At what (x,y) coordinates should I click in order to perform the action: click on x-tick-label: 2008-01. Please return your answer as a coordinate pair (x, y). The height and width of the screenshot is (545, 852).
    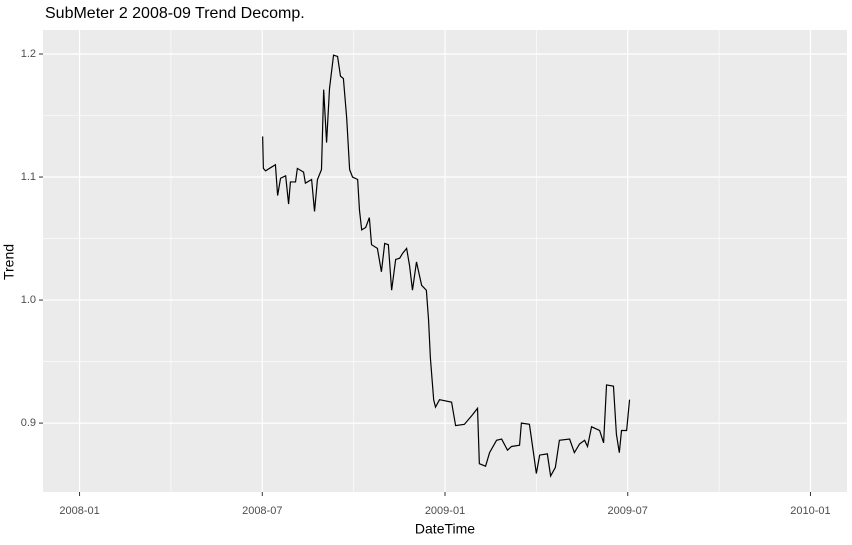
    Looking at the image, I should click on (79, 511).